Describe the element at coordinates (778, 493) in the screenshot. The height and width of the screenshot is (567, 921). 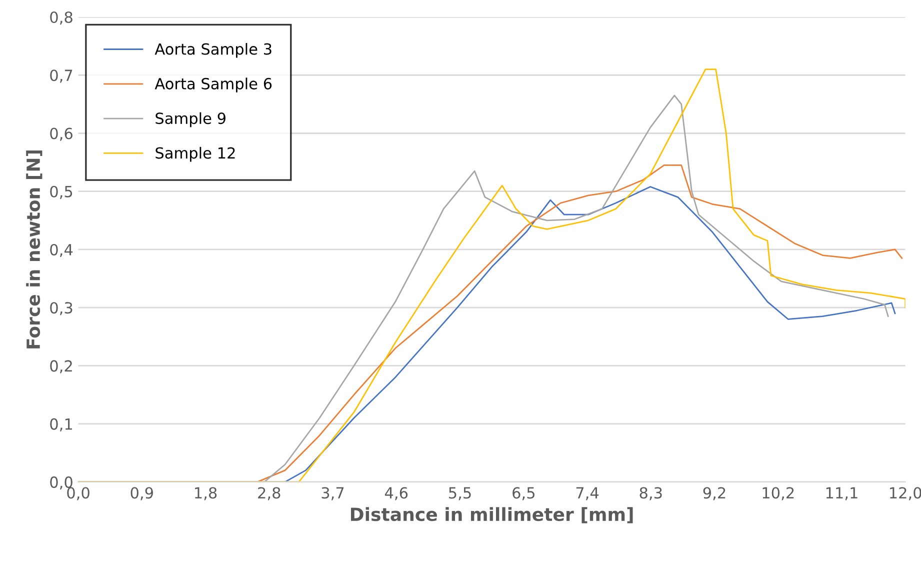
I see `x-tick-label: 10,2` at that location.